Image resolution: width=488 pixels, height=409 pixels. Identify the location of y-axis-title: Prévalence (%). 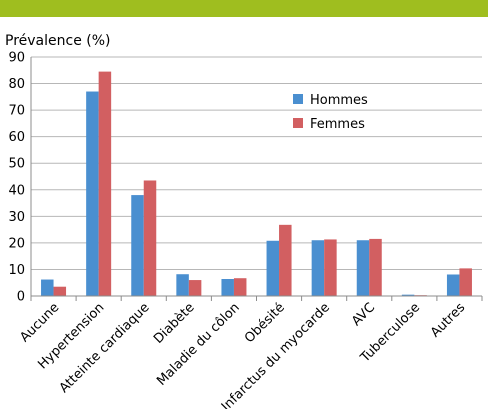
(58, 41).